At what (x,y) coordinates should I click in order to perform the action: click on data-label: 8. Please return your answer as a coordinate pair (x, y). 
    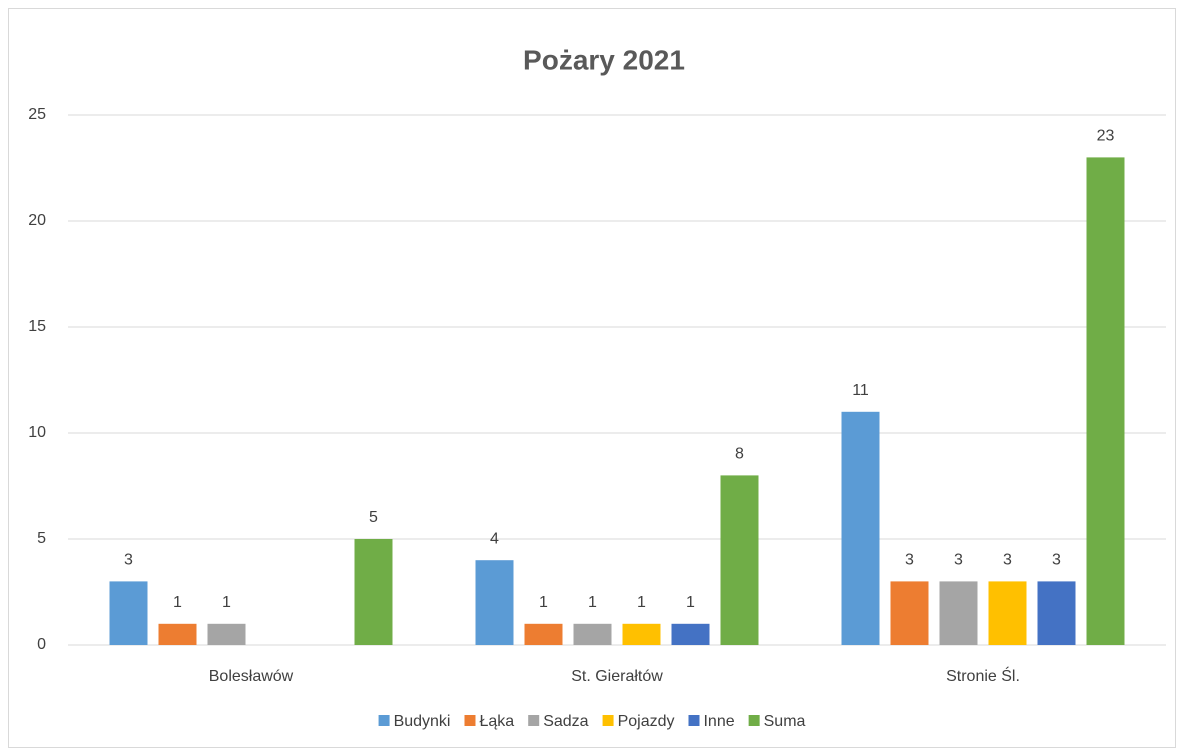
    Looking at the image, I should click on (739, 454).